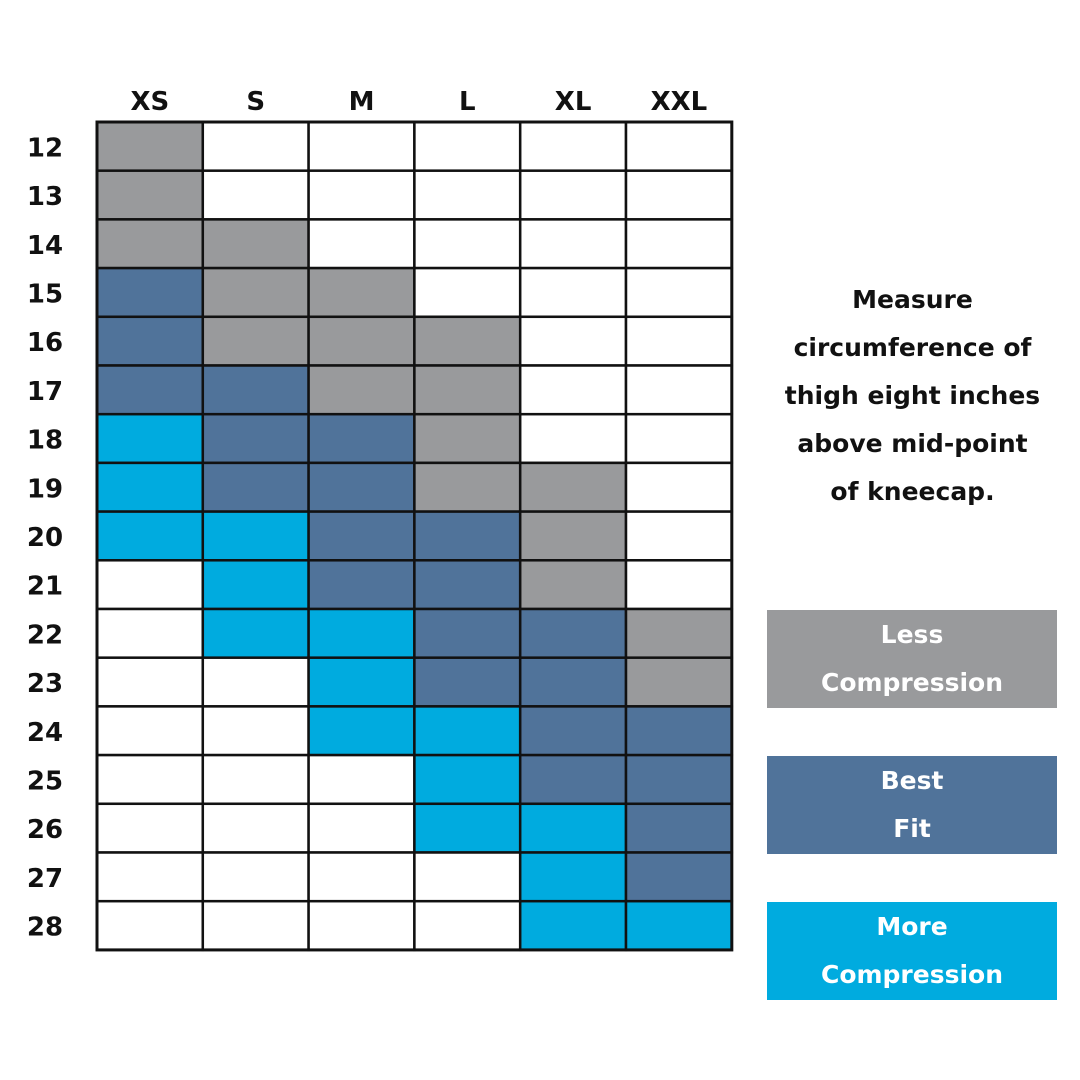  What do you see at coordinates (912, 491) in the screenshot?
I see `instruction-line: of kneecap.` at bounding box center [912, 491].